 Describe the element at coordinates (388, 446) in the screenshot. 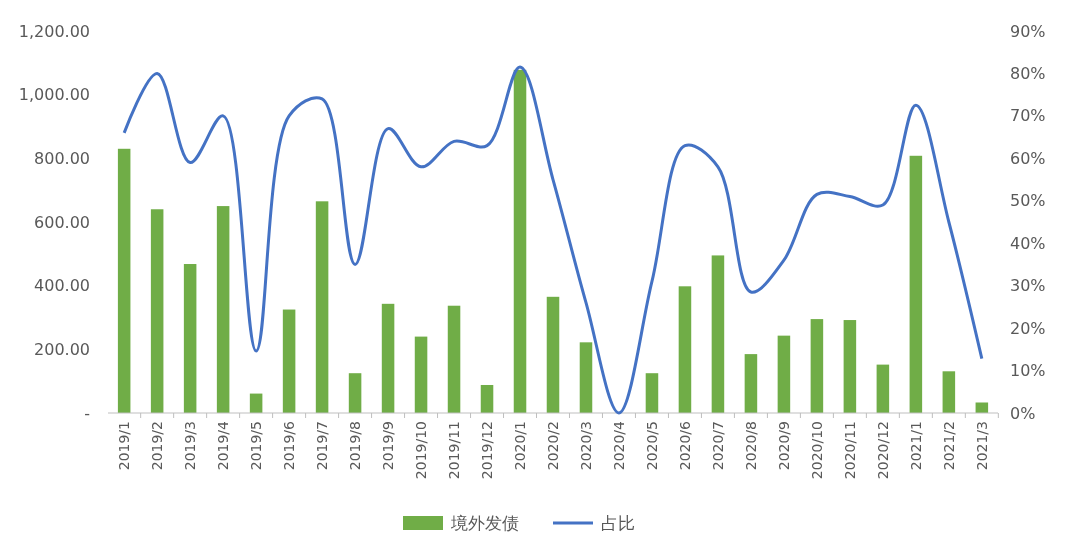

I see `x-tick-label: 2019/9` at that location.